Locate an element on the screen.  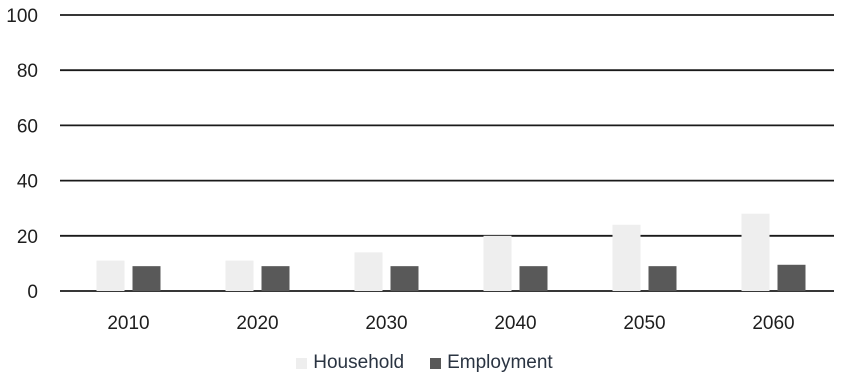
bar-employment-2040 is located at coordinates (533, 278).